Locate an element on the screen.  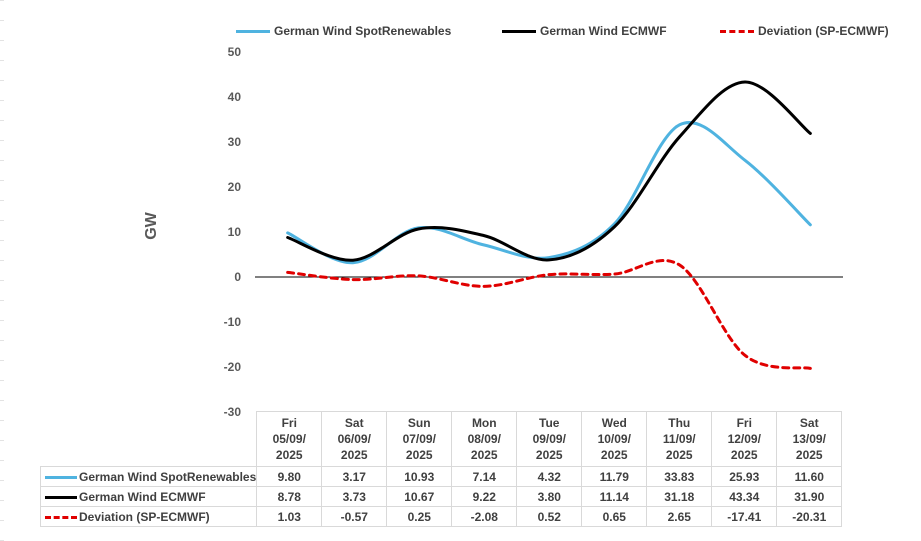
y-tick-label: -30 is located at coordinates (233, 412).